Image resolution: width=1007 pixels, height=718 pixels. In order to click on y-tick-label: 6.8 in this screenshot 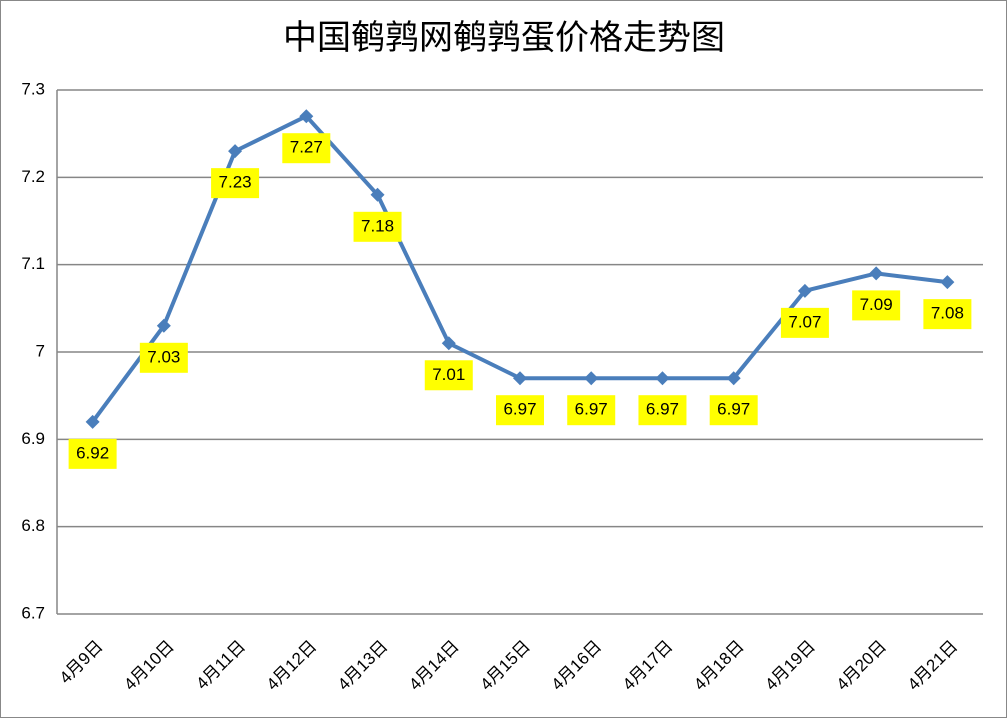, I will do `click(33, 525)`.